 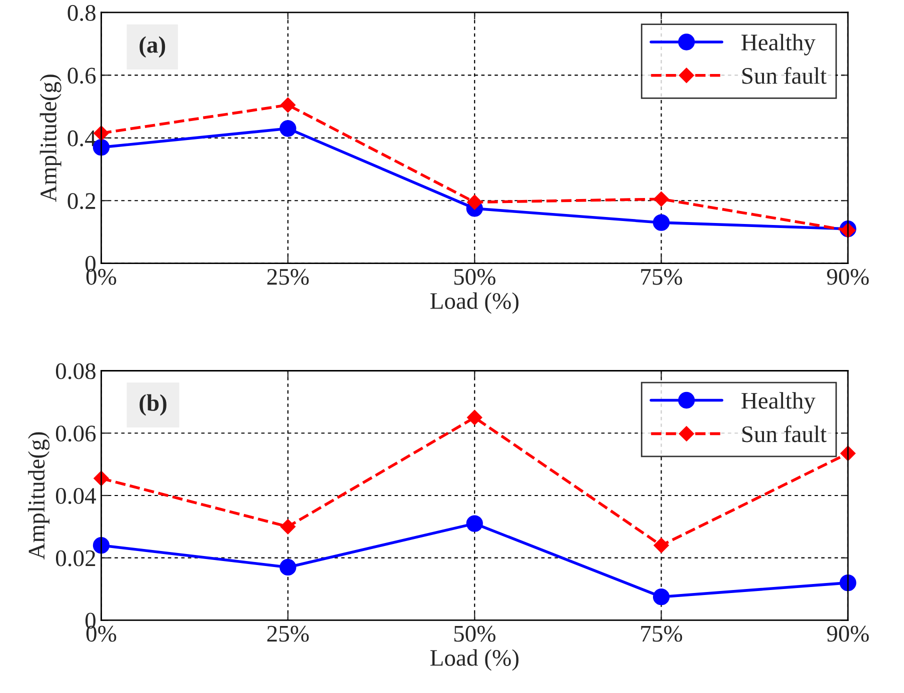 I want to click on y-tick-label: 0.2, so click(x=82, y=201).